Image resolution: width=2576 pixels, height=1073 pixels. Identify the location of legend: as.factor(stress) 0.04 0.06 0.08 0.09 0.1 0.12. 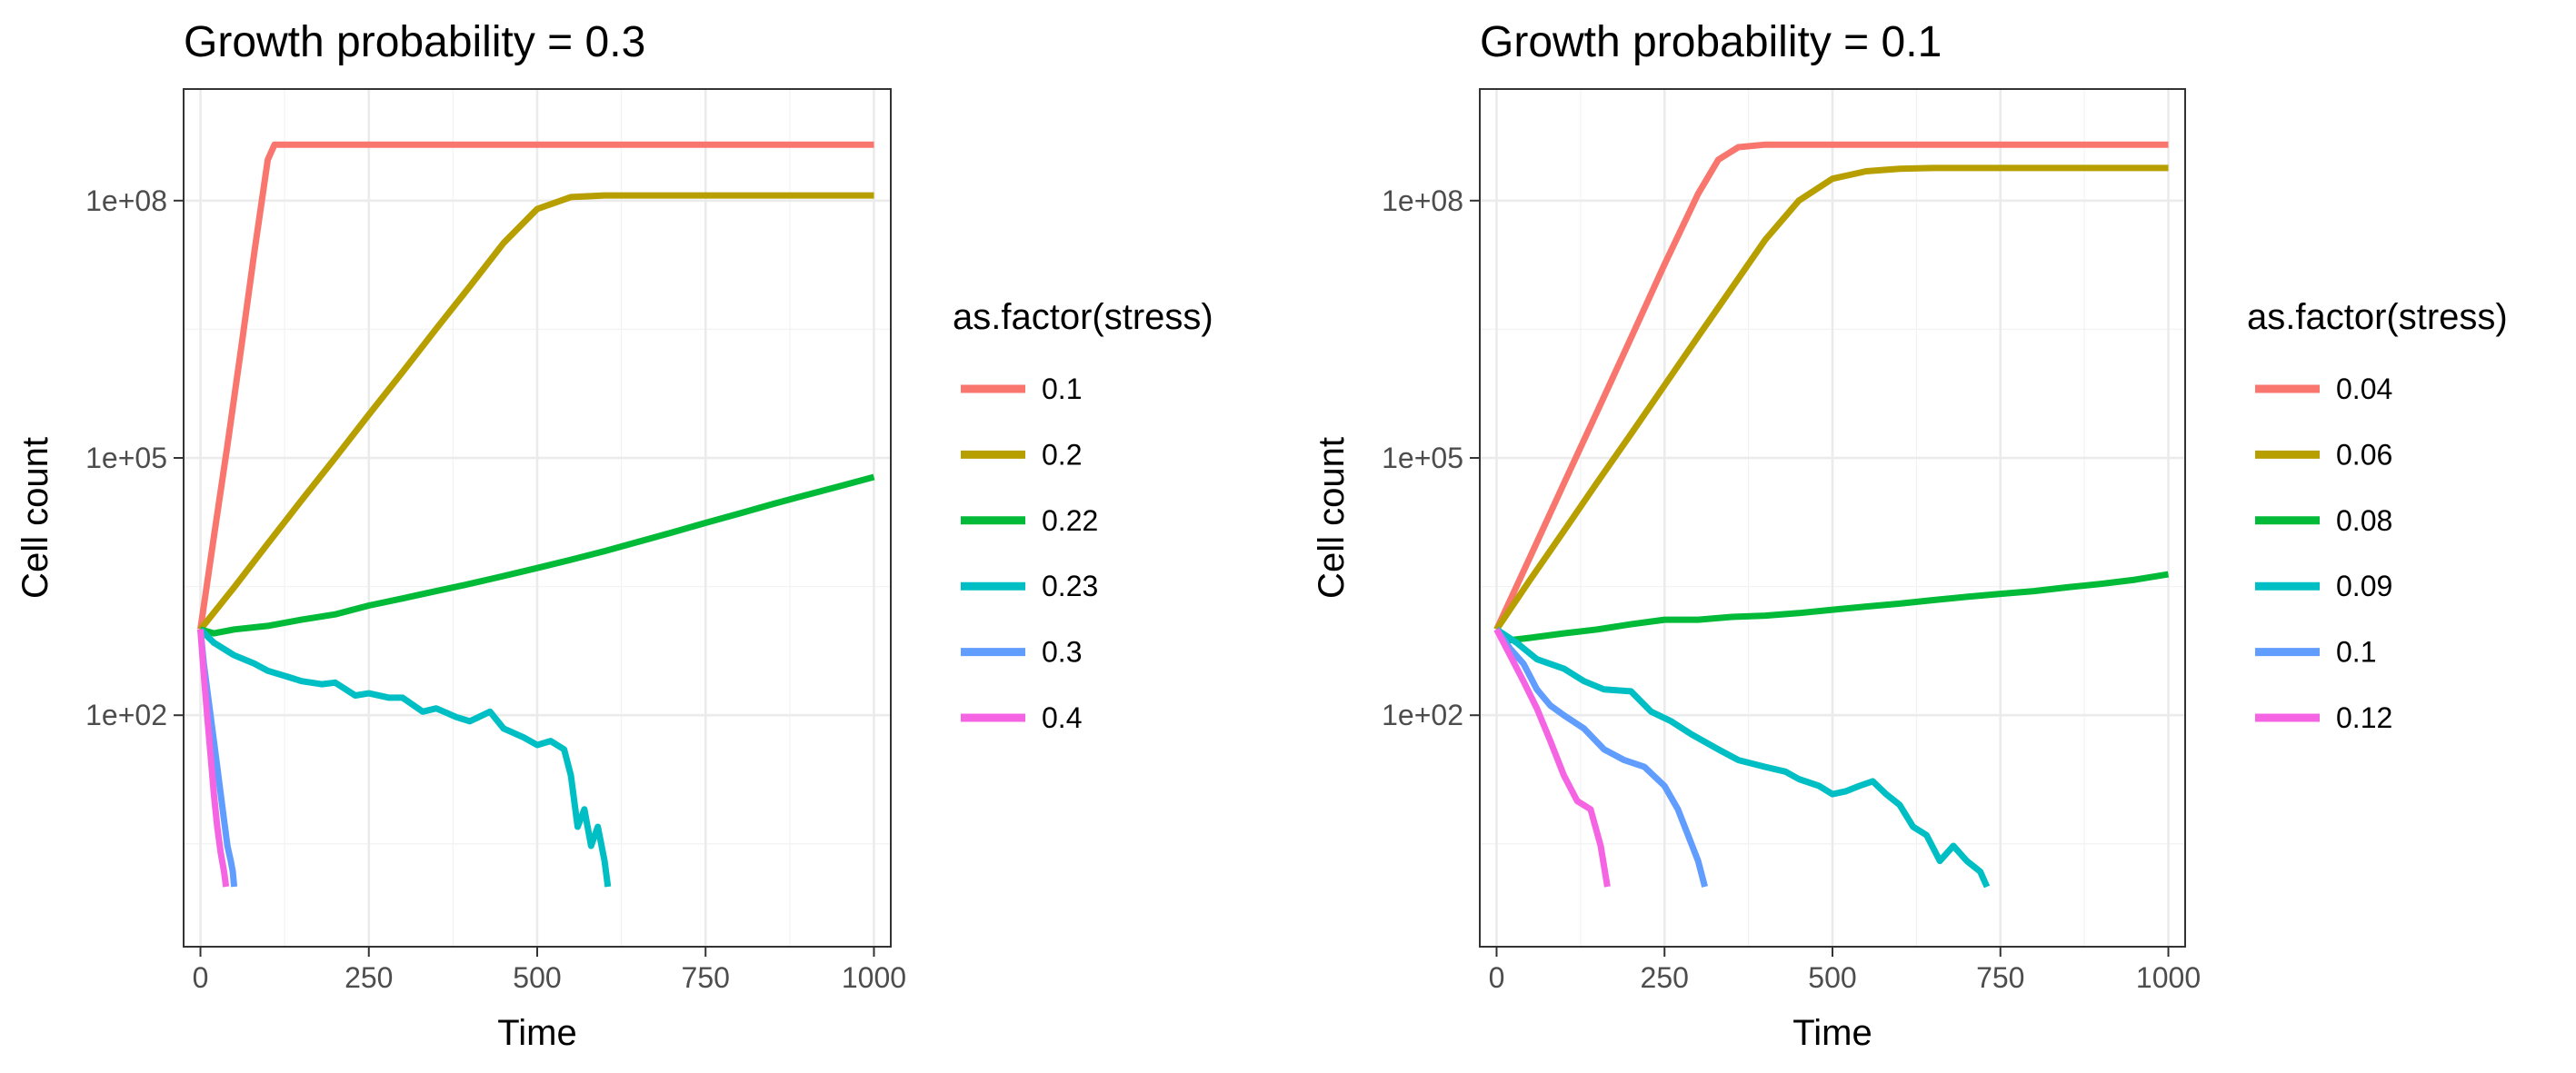
(2377, 516).